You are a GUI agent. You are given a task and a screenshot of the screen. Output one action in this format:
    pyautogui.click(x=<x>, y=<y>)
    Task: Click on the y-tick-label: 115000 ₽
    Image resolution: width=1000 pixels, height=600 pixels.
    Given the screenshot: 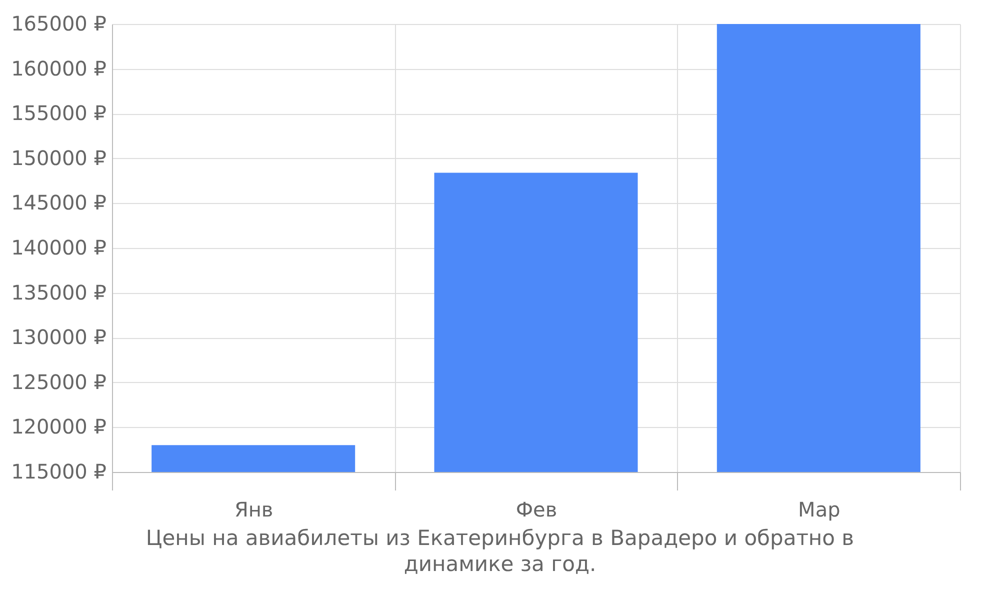 What is the action you would take?
    pyautogui.click(x=59, y=472)
    